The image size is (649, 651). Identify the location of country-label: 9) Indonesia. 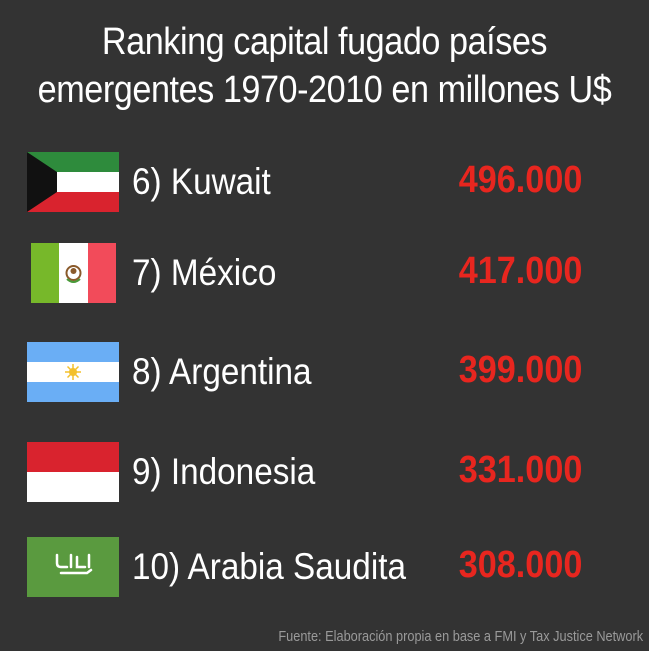
(224, 471).